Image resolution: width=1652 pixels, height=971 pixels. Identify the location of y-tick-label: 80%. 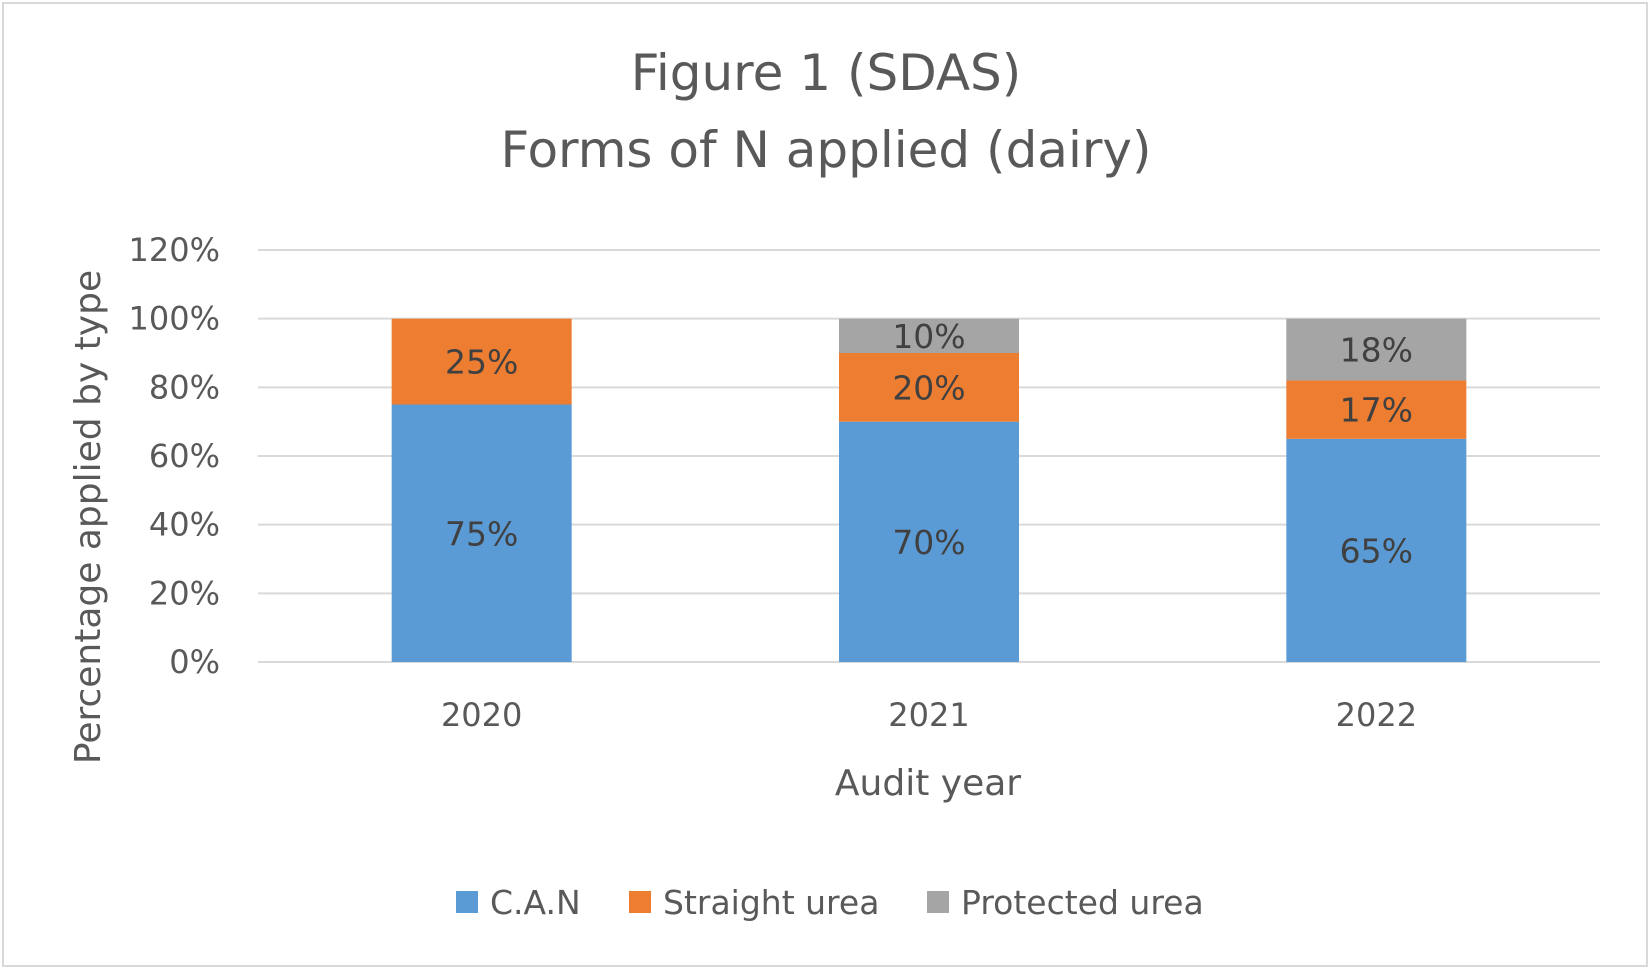
(184, 387).